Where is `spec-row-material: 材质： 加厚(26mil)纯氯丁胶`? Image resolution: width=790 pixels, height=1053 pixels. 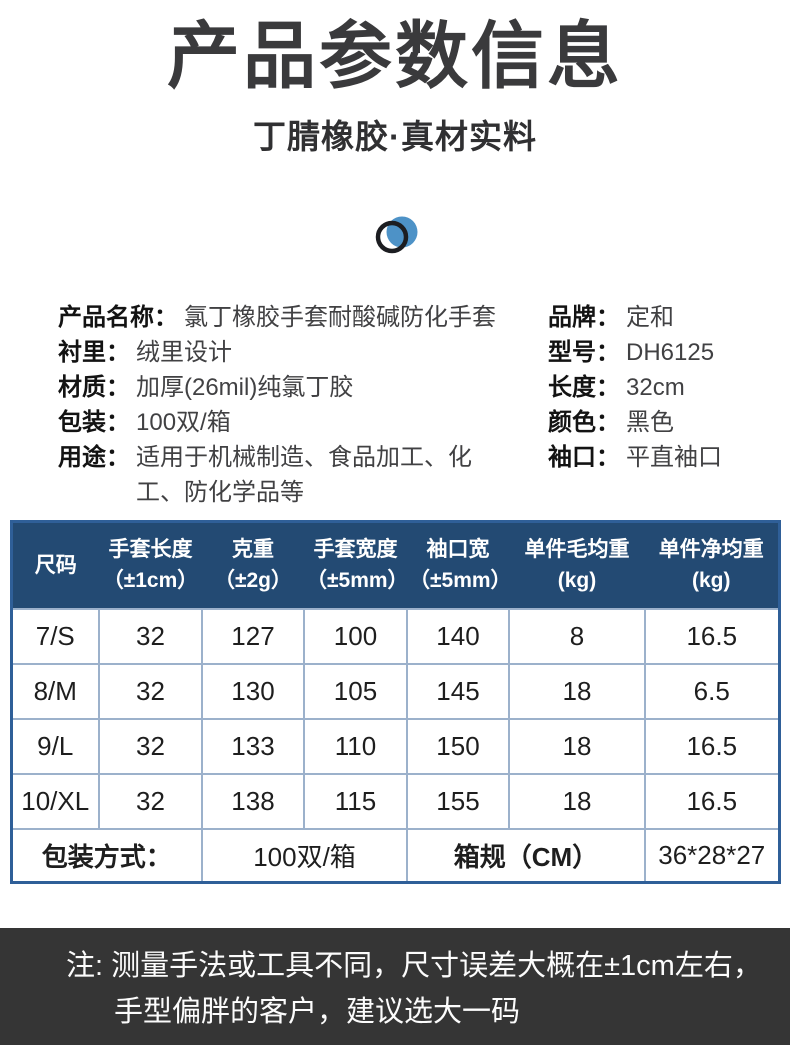
spec-row-material: 材质： 加厚(26mil)纯氯丁胶 is located at coordinates (290, 387).